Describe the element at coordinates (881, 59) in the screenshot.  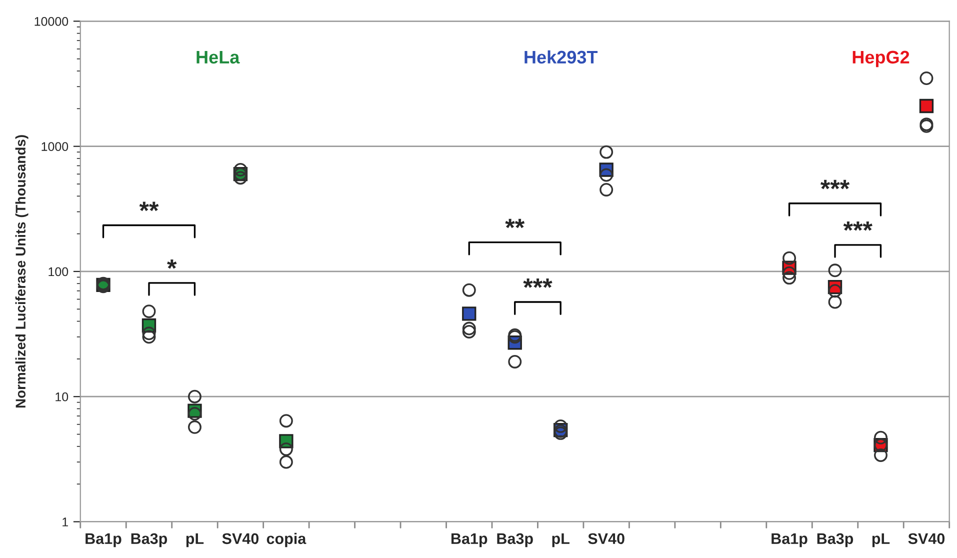
I see `annotation: HepG2` at that location.